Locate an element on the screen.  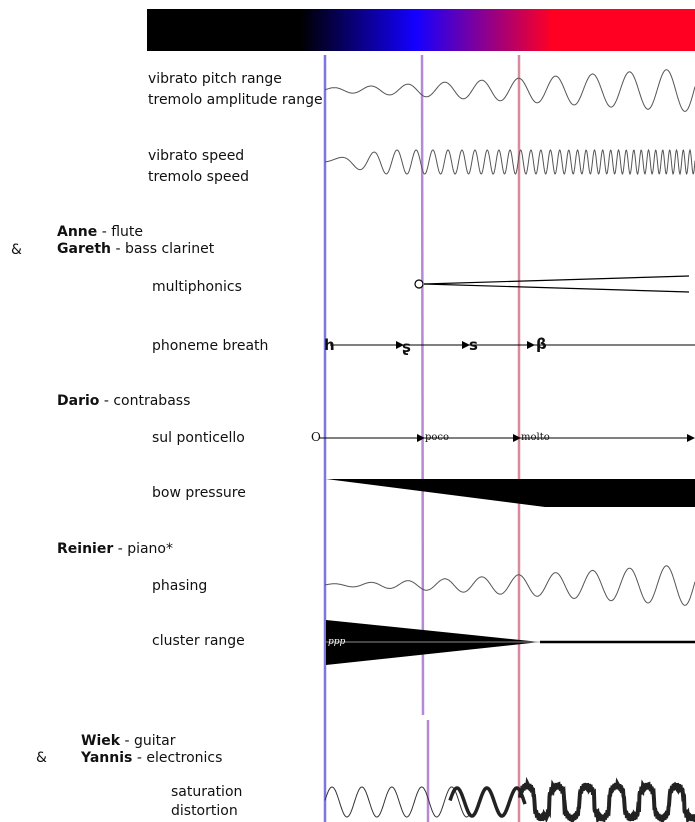
player-inst-contrabass: - contrabass is located at coordinates (145, 401).